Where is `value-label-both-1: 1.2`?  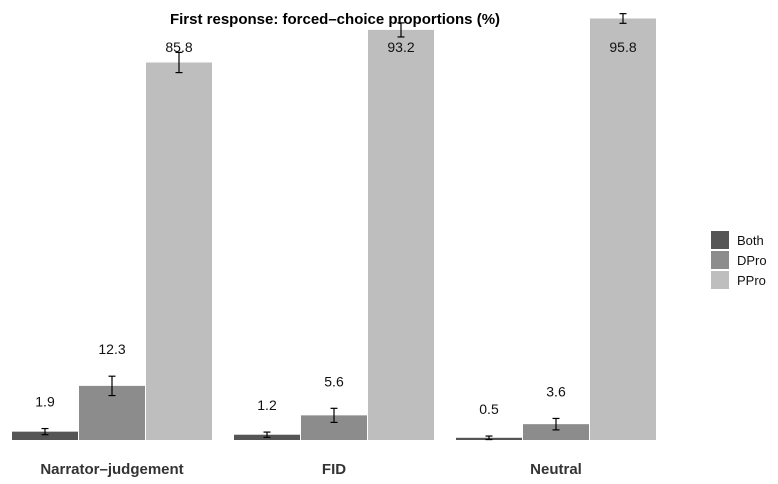
value-label-both-1: 1.2 is located at coordinates (267, 405).